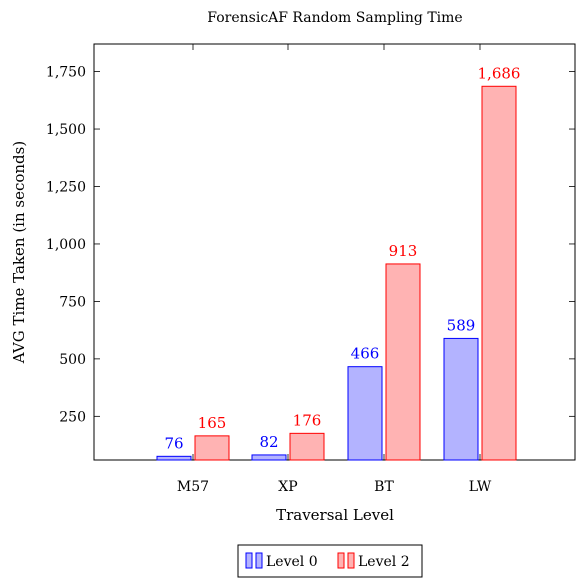 This screenshot has height=582, width=577. What do you see at coordinates (173, 443) in the screenshot?
I see `data-label: 76` at bounding box center [173, 443].